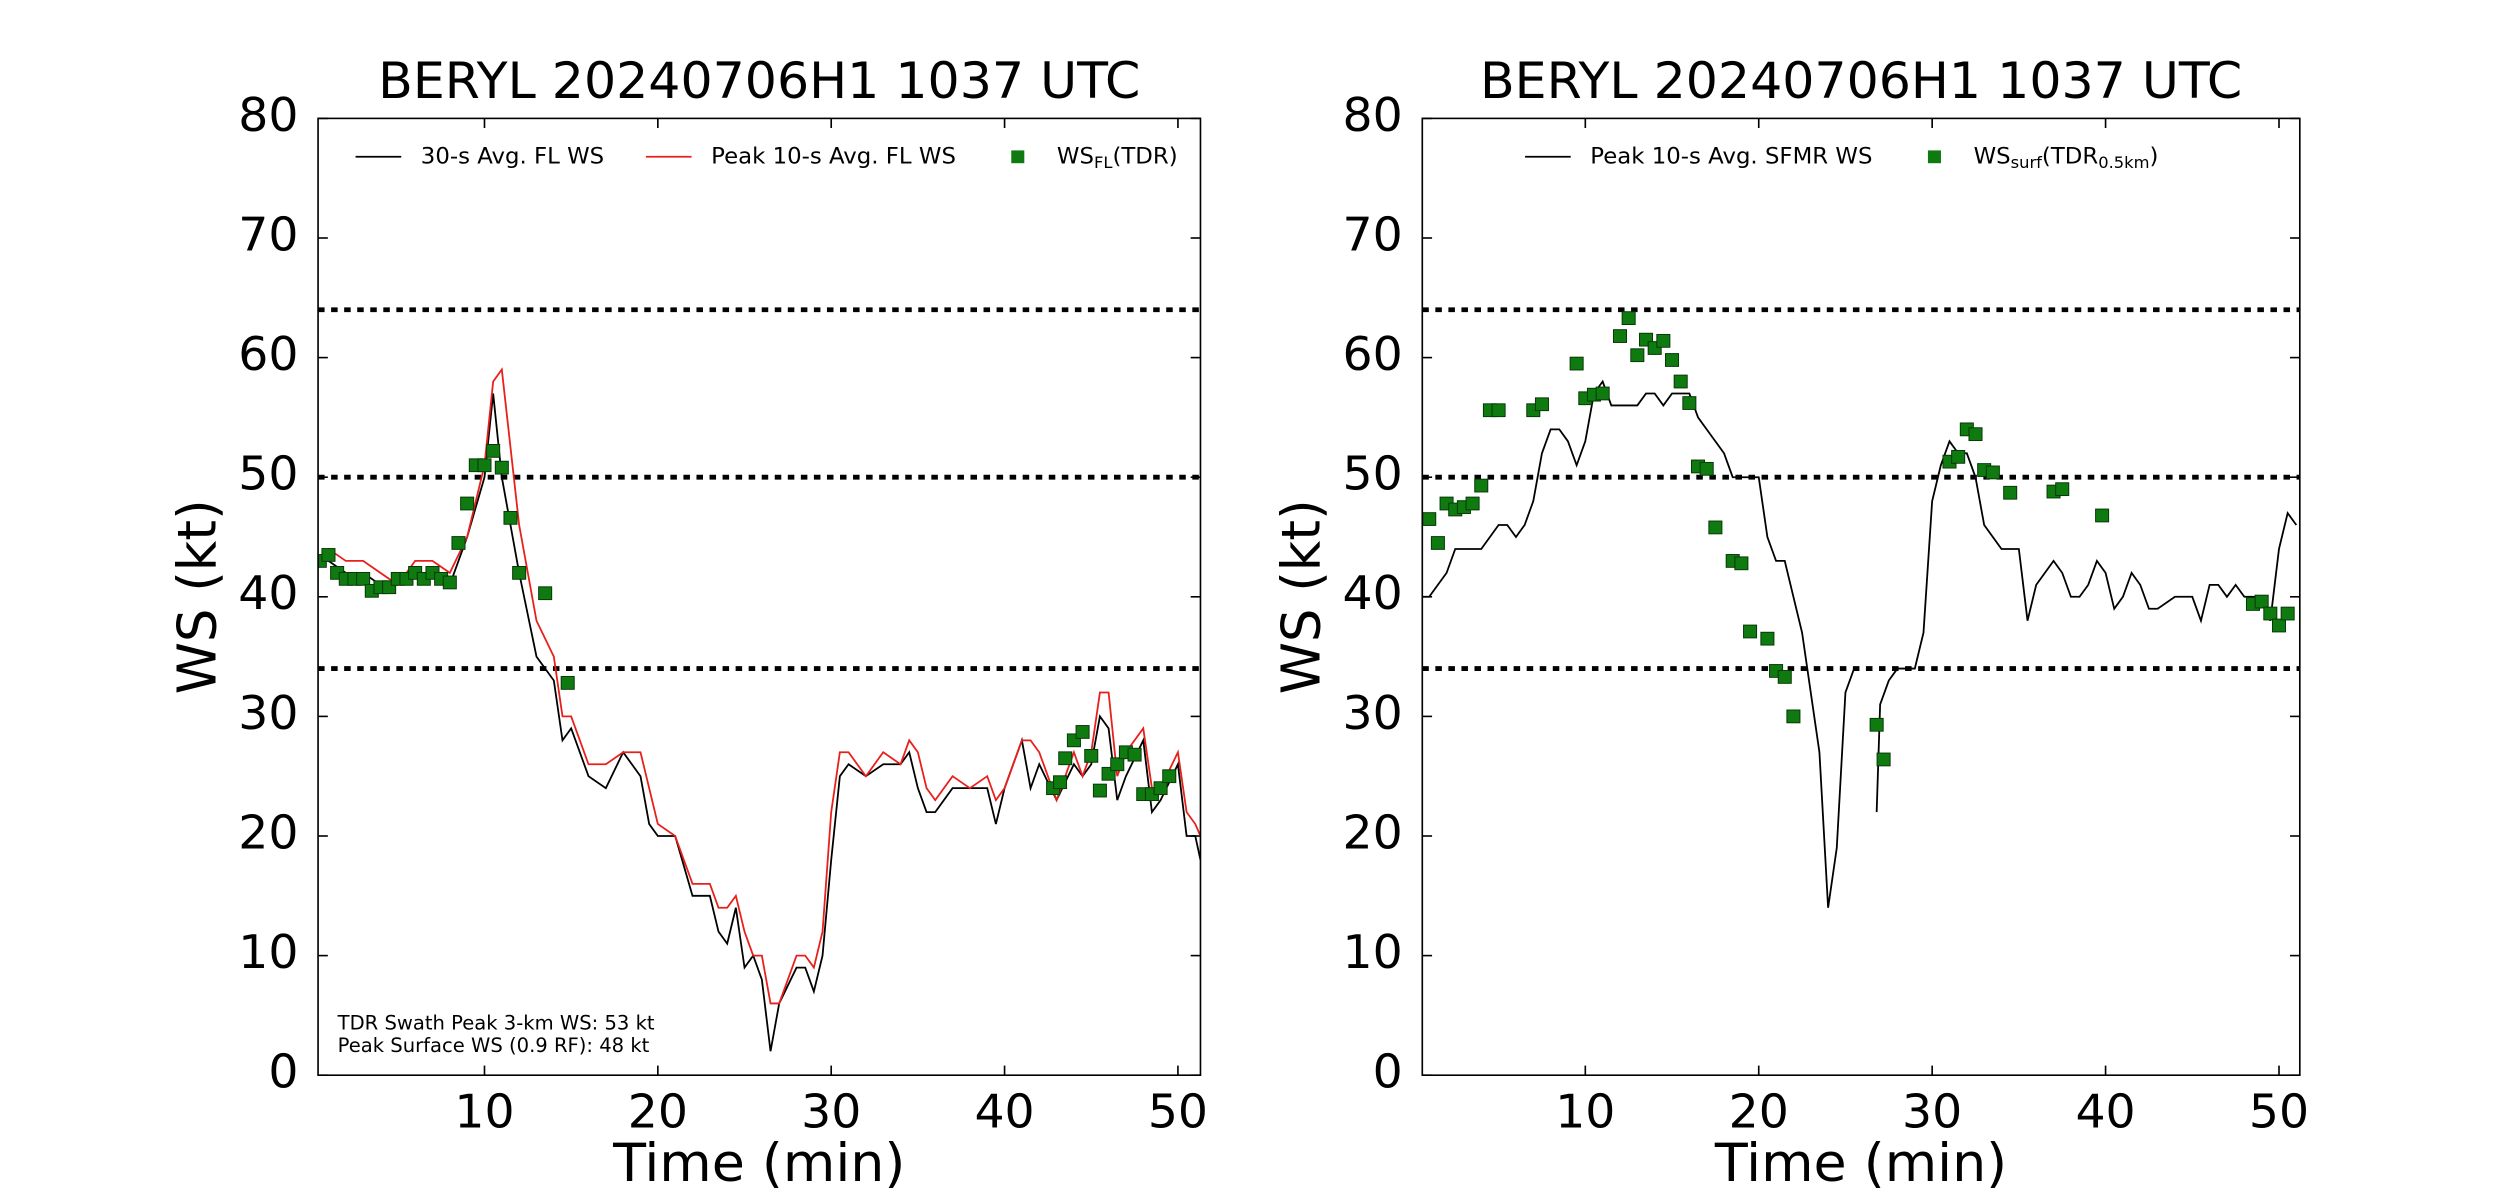 This screenshot has width=2520, height=1200. I want to click on legend-label-part: Peak 10-s Avg. SFMR WS, so click(1731, 156).